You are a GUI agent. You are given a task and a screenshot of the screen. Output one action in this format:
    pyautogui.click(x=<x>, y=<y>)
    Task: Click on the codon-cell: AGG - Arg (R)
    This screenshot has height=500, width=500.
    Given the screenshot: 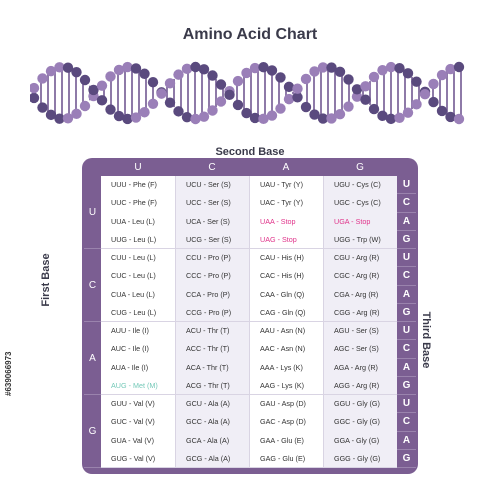 What is the action you would take?
    pyautogui.click(x=360, y=386)
    